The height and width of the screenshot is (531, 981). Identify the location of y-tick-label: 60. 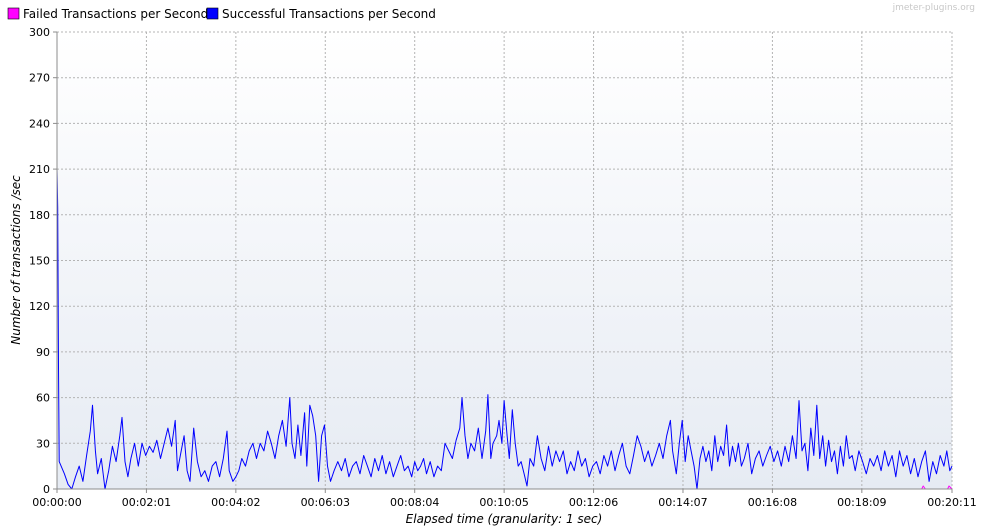
(43, 398).